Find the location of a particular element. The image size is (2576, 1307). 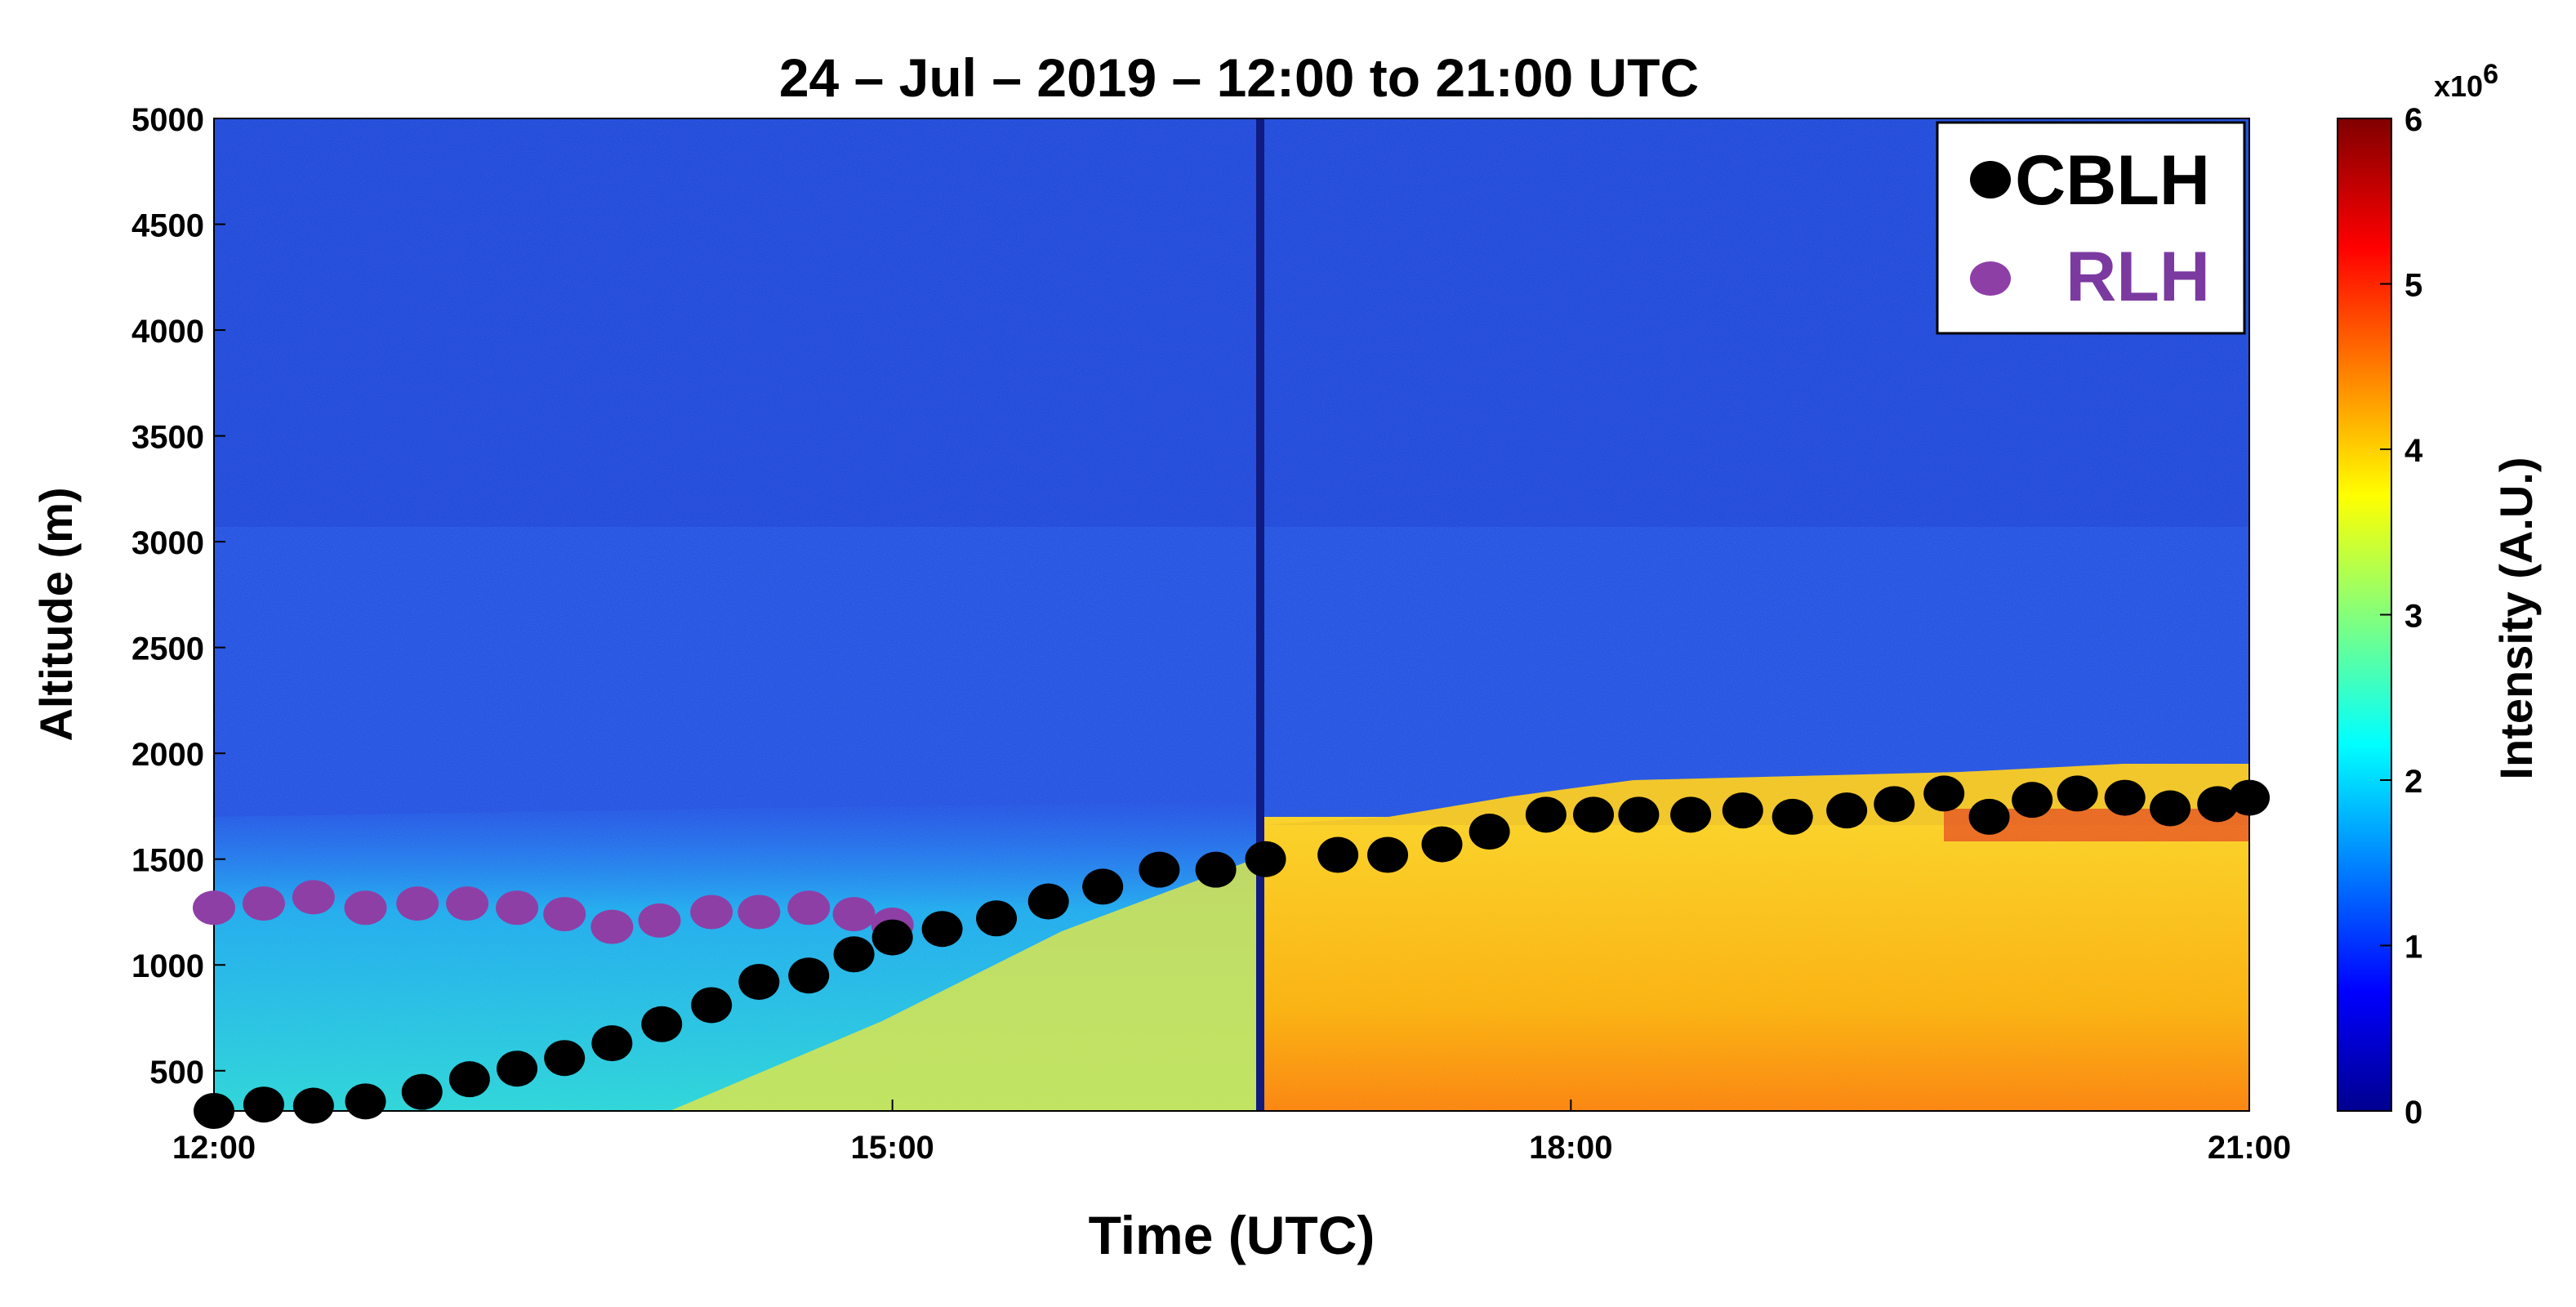

y-tick-label: 2000 is located at coordinates (167, 755).